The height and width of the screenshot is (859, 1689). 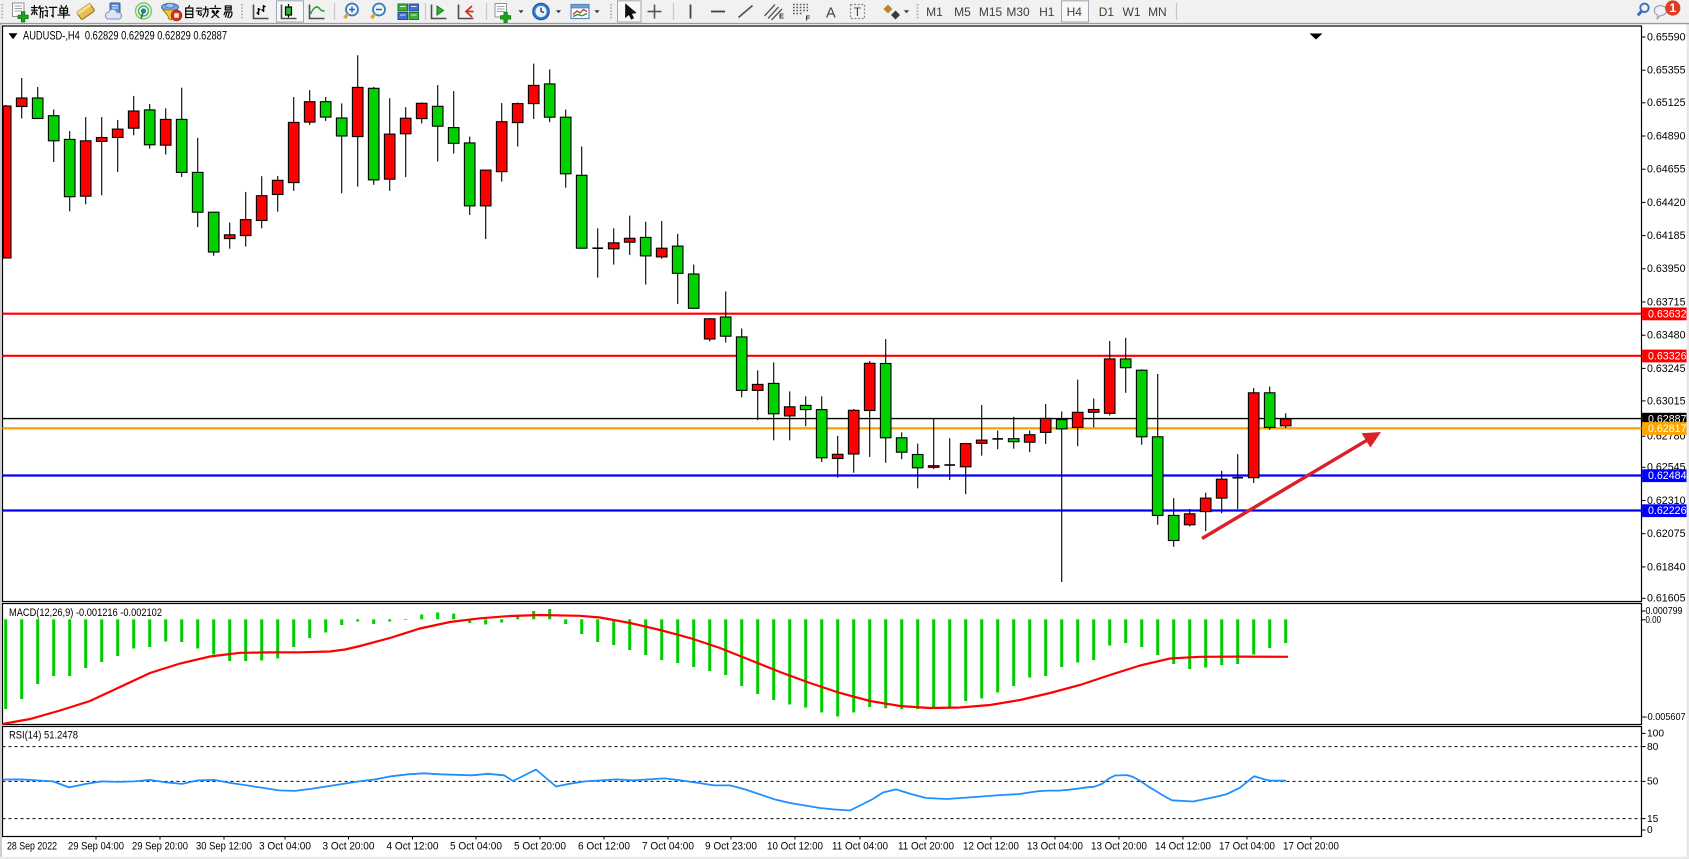 What do you see at coordinates (349, 846) in the screenshot?
I see `svg-text: 3 Oct 20:00` at bounding box center [349, 846].